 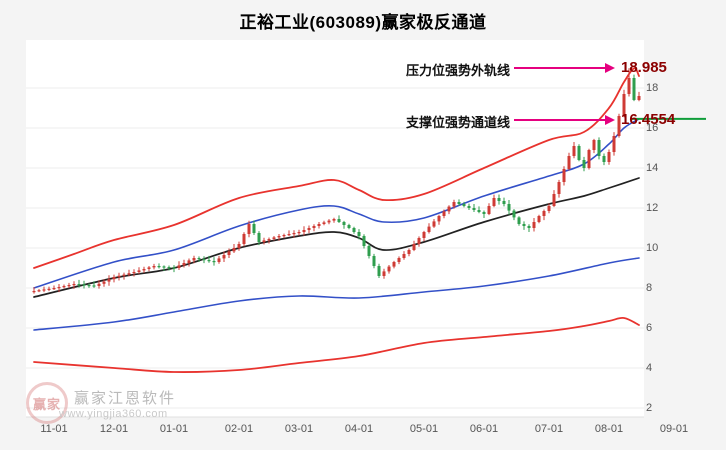 What do you see at coordinates (652, 88) in the screenshot?
I see `y-axis-label: 18` at bounding box center [652, 88].